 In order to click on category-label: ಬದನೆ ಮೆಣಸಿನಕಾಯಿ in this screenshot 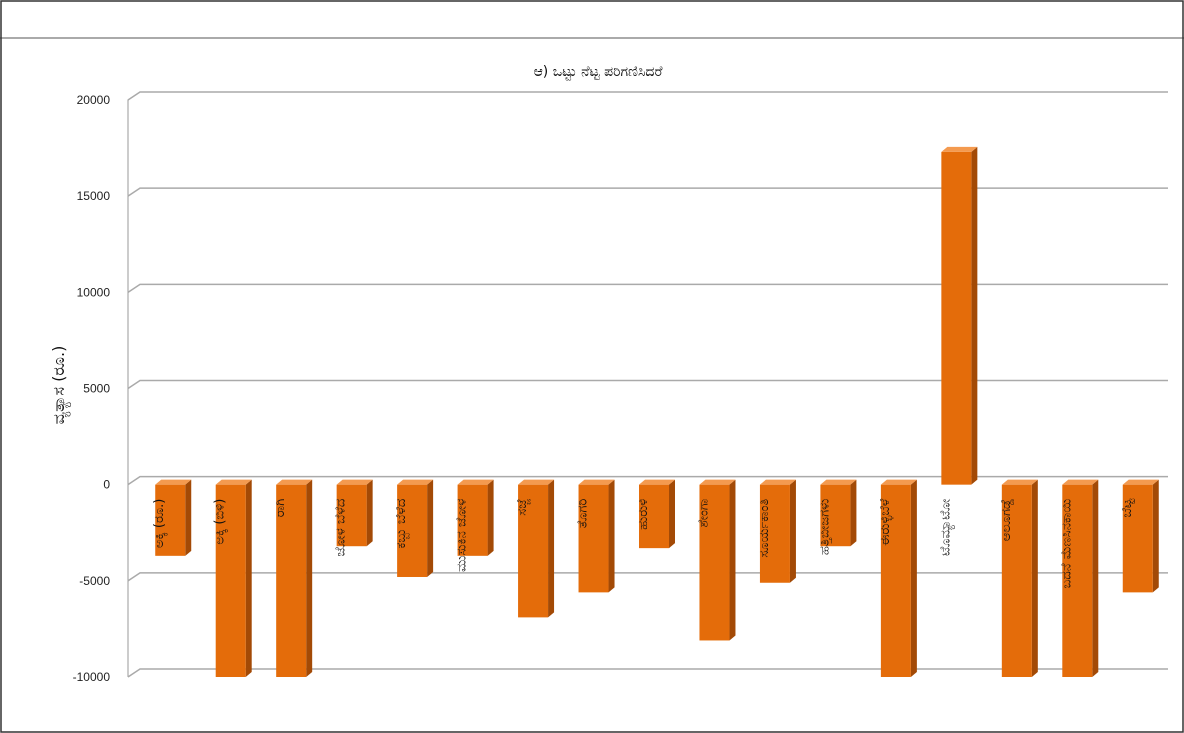, I will do `click(1066, 544)`.